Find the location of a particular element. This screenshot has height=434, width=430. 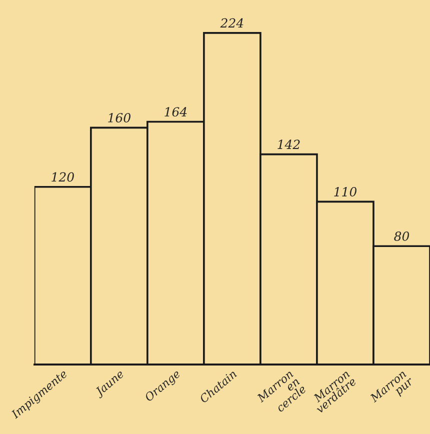

data-label: 160 is located at coordinates (119, 117).